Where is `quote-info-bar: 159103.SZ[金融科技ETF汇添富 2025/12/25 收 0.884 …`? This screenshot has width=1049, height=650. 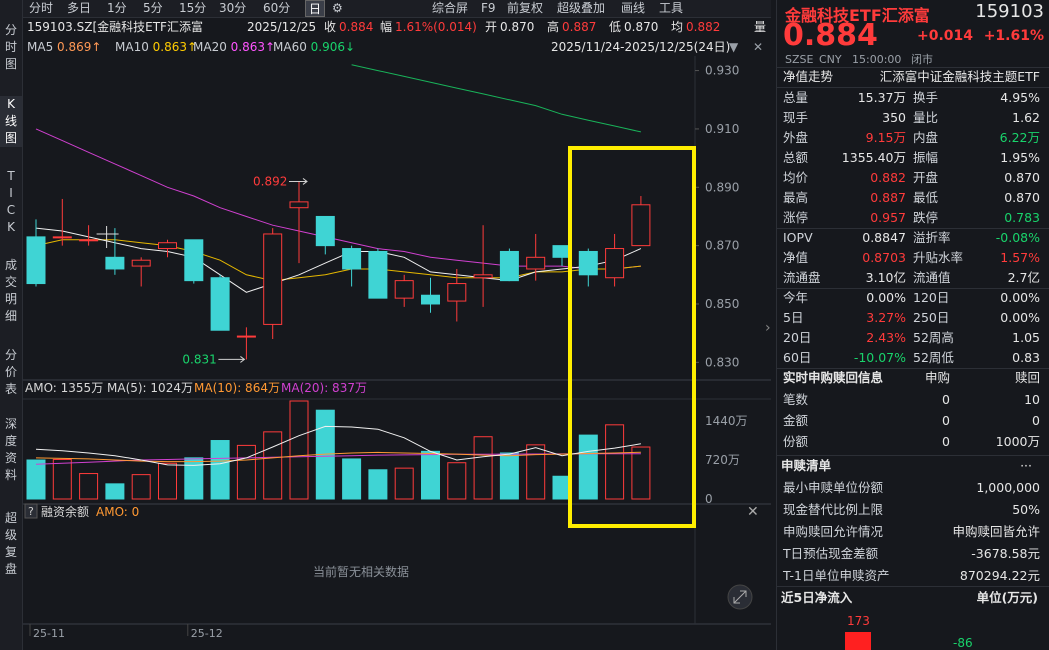 quote-info-bar: 159103.SZ[金融科技ETF汇添富 2025/12/25 收 0.884 … is located at coordinates (397, 27).